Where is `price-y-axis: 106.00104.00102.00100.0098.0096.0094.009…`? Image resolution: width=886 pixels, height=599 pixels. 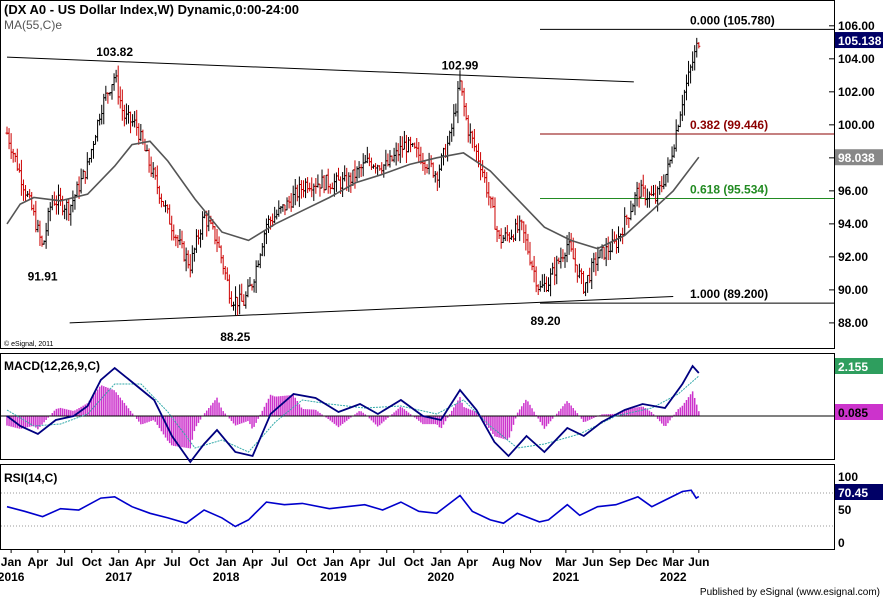
price-y-axis: 106.00104.00102.00100.0098.0096.0094.009… is located at coordinates (852, 174).